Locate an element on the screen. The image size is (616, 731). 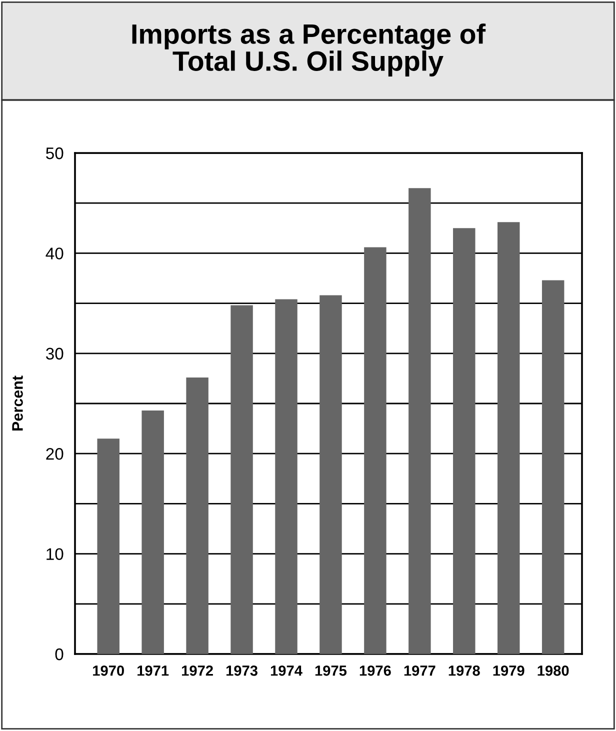
y-tick-label: 0 is located at coordinates (59, 654).